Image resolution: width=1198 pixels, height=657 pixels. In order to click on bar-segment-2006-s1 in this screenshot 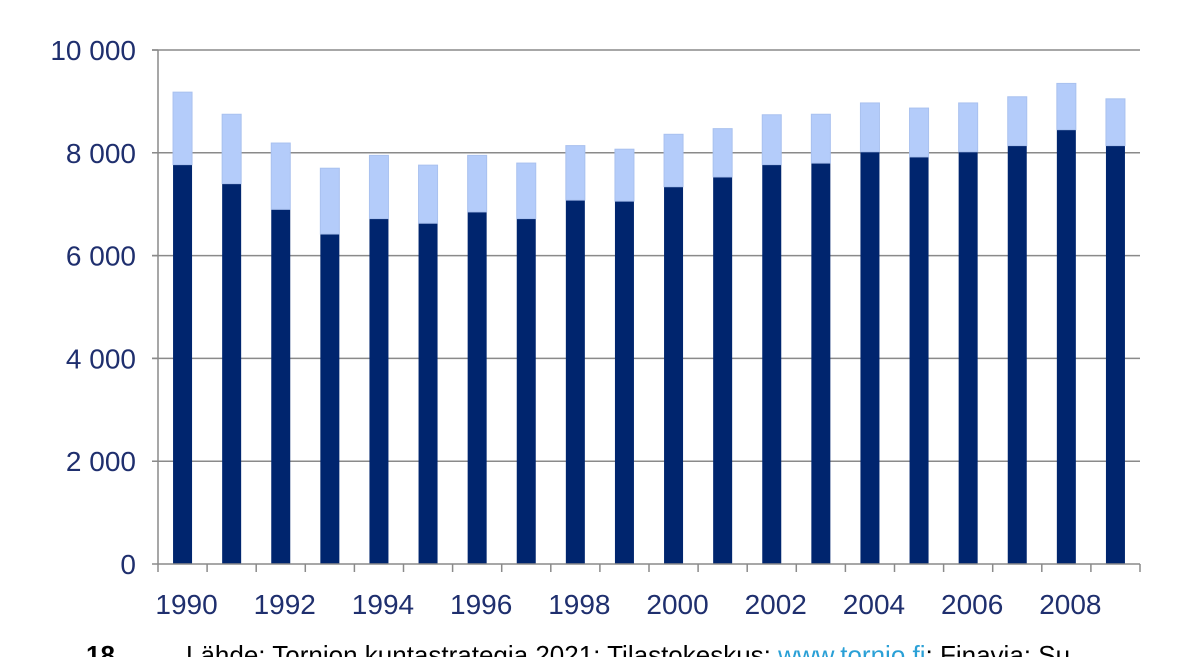, I will do `click(968, 357)`.